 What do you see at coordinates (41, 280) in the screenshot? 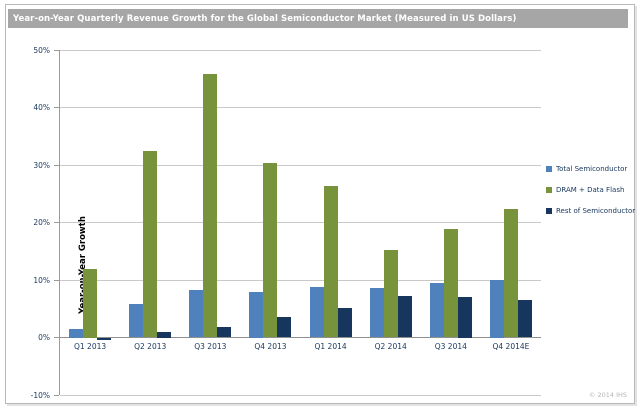
I see `y-tick-label: 10%` at bounding box center [41, 280].